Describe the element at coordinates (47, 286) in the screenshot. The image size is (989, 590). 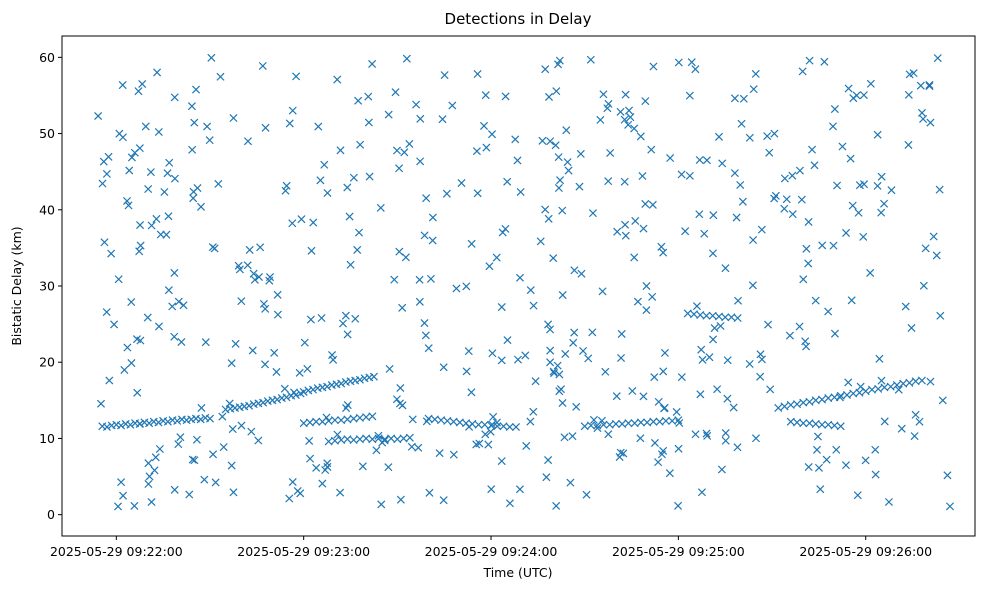
I see `y-tick-label: 30` at that location.